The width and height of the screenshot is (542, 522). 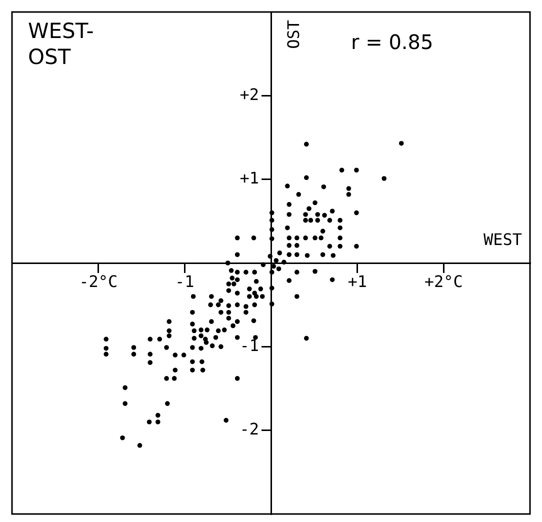 I want to click on x-tick-label: +2°C, so click(x=443, y=282).